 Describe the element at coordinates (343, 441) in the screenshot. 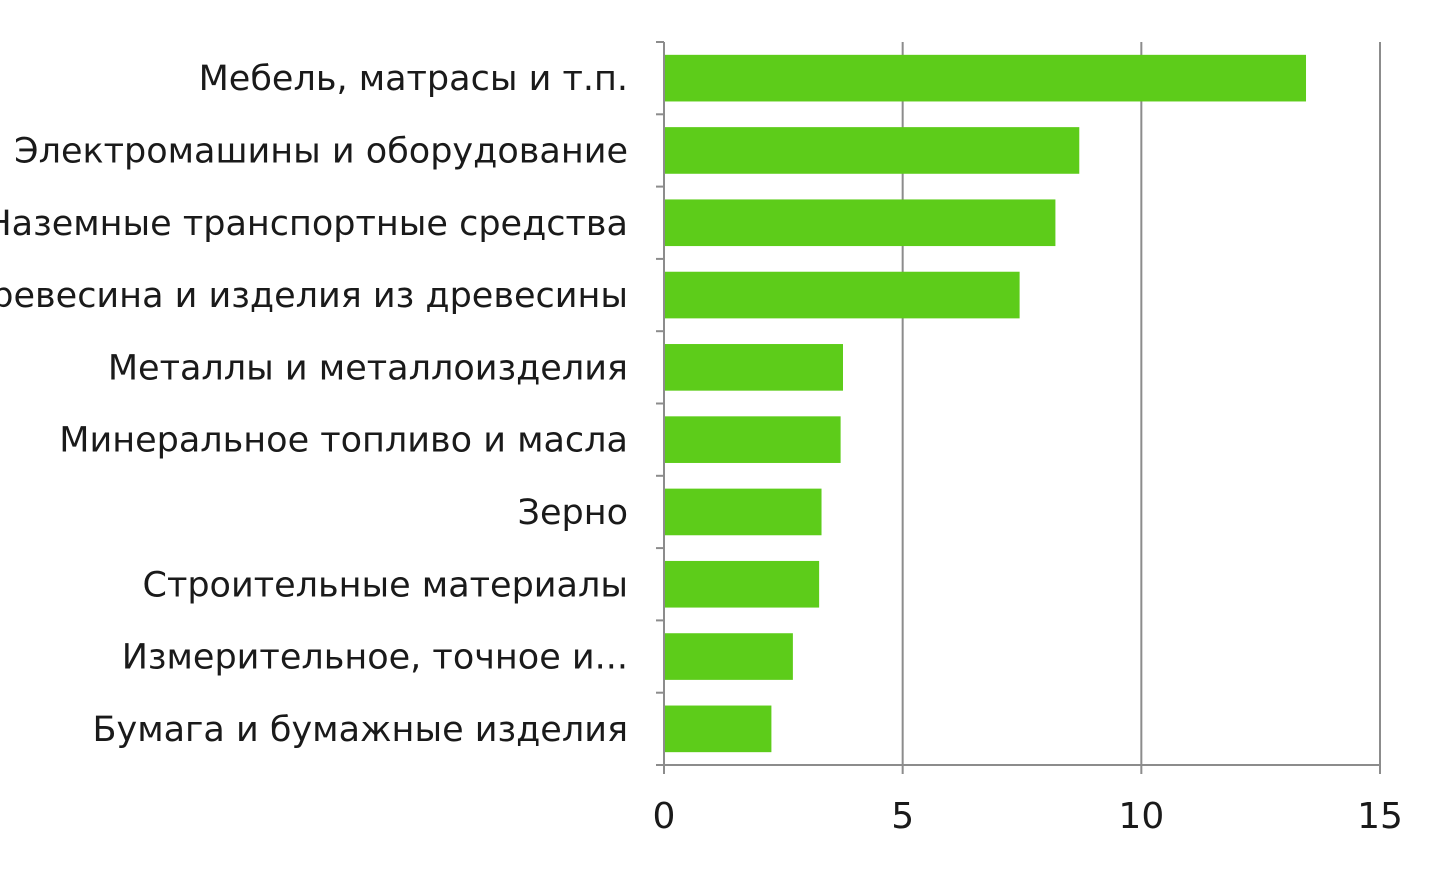

I see `category-label: Минеральное топливо и масла` at that location.